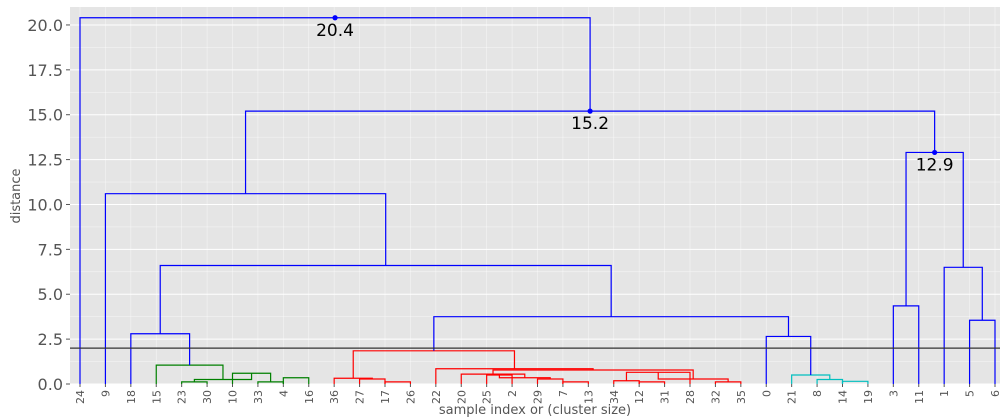 This screenshot has width=1000, height=418. What do you see at coordinates (461, 397) in the screenshot?
I see `x-tick-label: 20` at bounding box center [461, 397].